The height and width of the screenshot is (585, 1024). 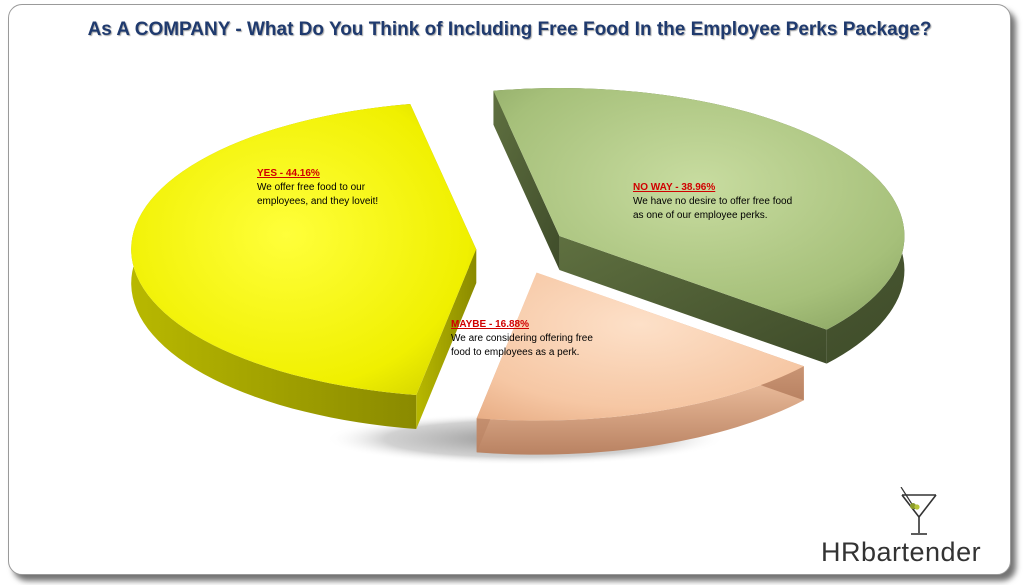 What do you see at coordinates (921, 552) in the screenshot?
I see `logo-text-bartender: bartender` at bounding box center [921, 552].